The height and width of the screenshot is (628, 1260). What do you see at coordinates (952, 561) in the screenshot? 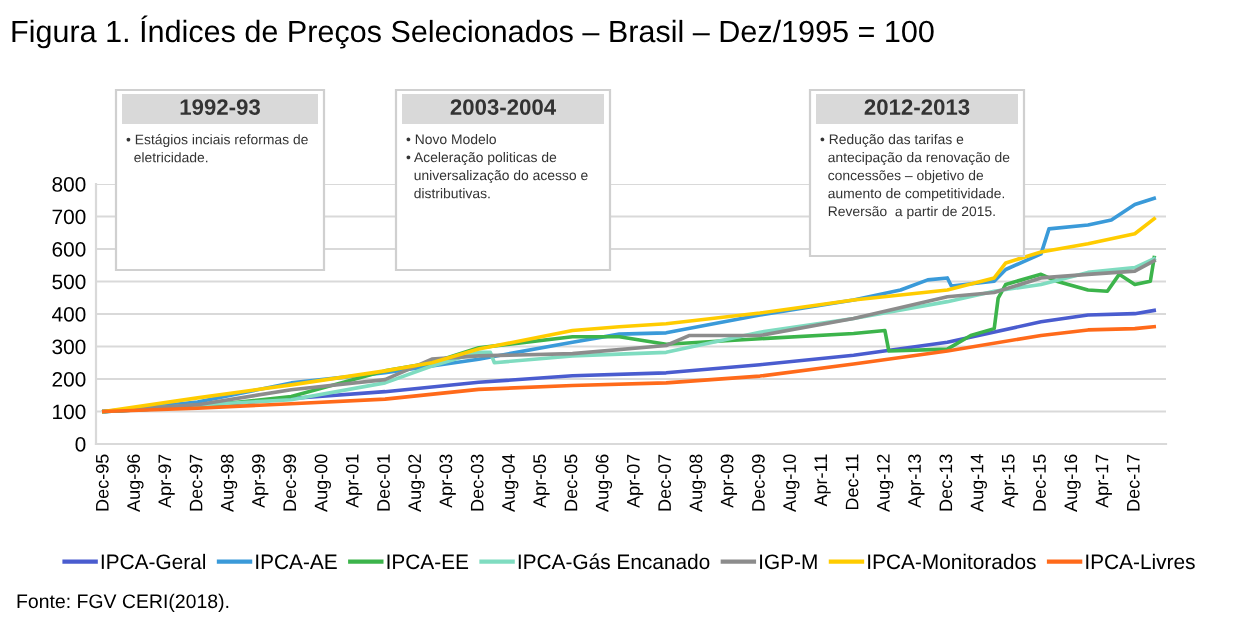
I see `legend-label: IPCA-Monitorados` at bounding box center [952, 561].